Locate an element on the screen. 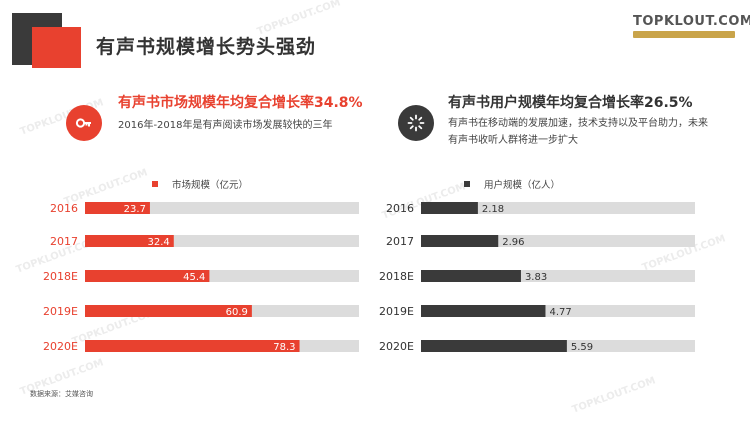  logo-text: TOPKLOUT.COM is located at coordinates (691, 21).